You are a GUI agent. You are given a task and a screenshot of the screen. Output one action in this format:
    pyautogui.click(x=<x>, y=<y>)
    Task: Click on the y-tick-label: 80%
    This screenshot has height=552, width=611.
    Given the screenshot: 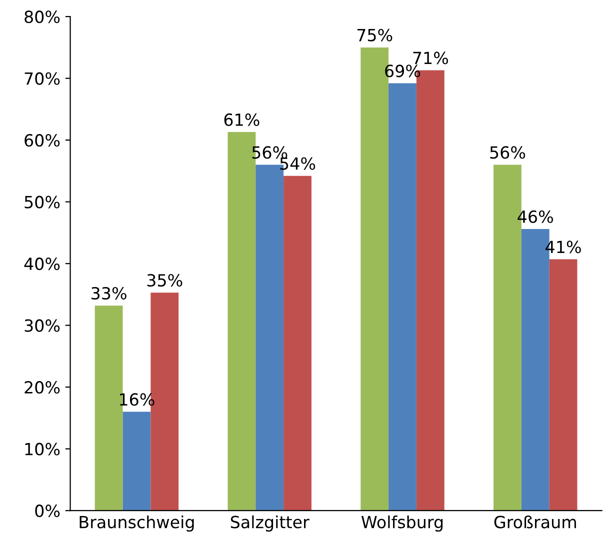 What is the action you would take?
    pyautogui.click(x=42, y=17)
    